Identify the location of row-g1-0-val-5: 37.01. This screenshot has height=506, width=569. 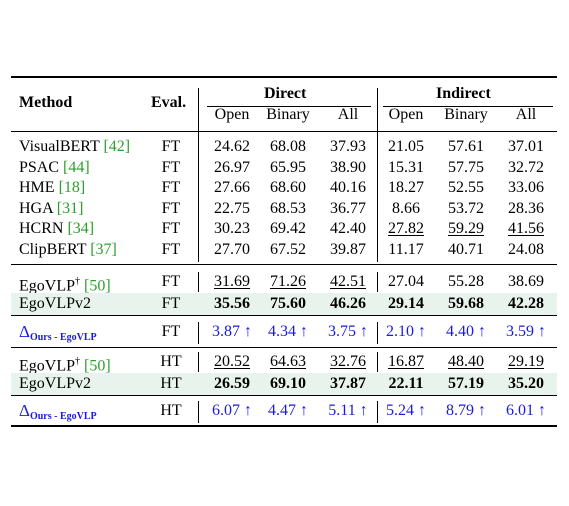
(526, 146).